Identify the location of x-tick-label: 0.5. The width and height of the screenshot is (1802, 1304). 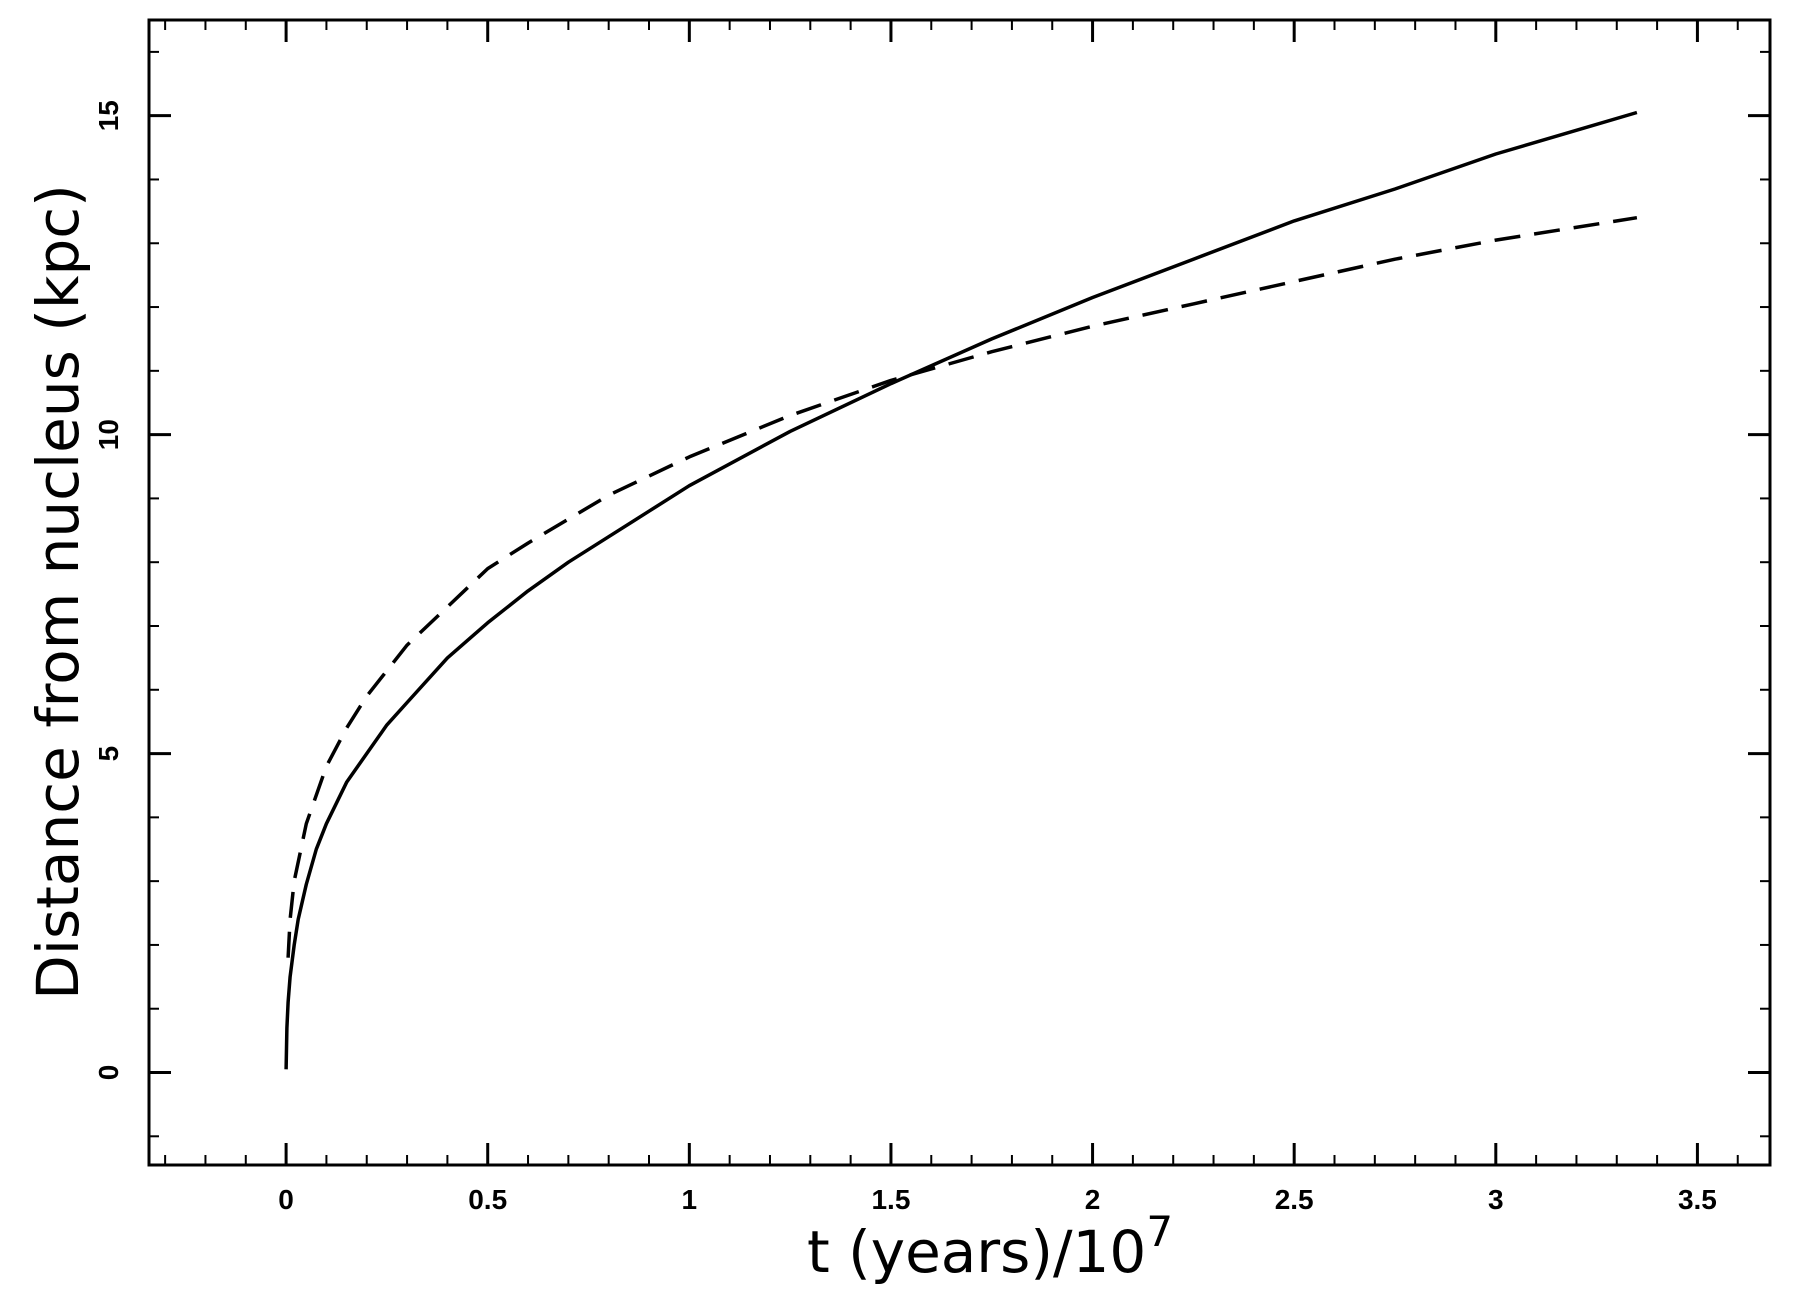
(487, 1199).